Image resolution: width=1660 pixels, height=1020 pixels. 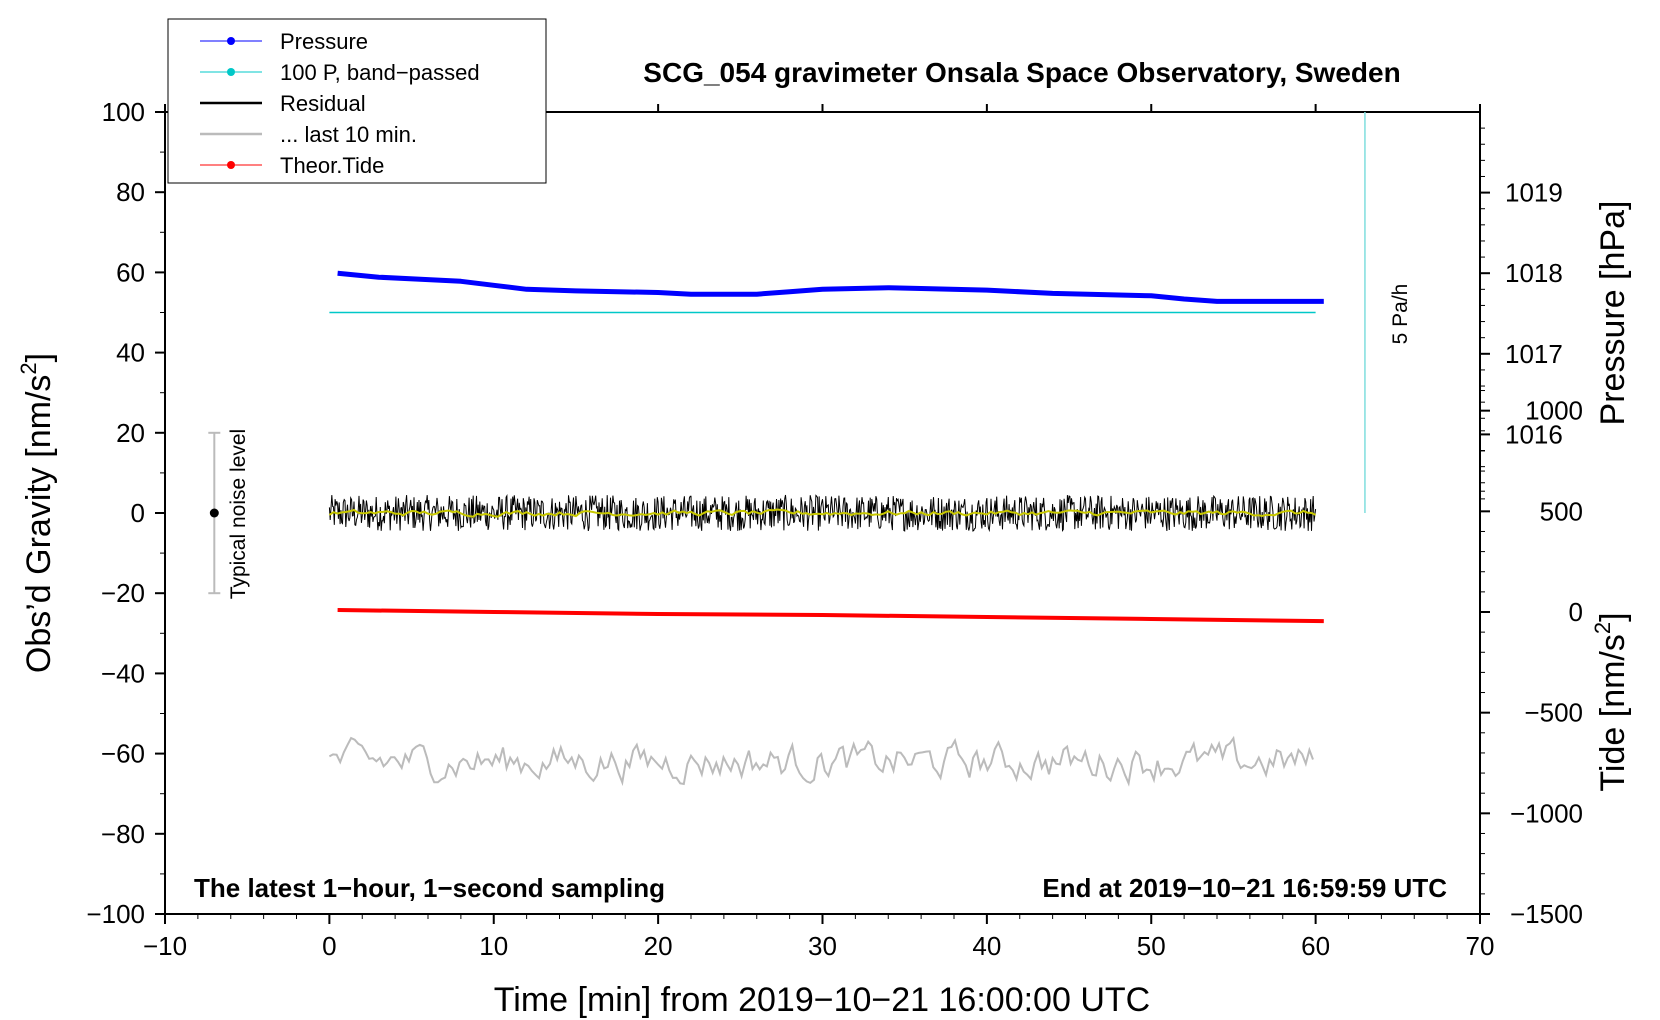 I want to click on y-axis-title: Obs’d Gravity [nm/s2], so click(x=37, y=513).